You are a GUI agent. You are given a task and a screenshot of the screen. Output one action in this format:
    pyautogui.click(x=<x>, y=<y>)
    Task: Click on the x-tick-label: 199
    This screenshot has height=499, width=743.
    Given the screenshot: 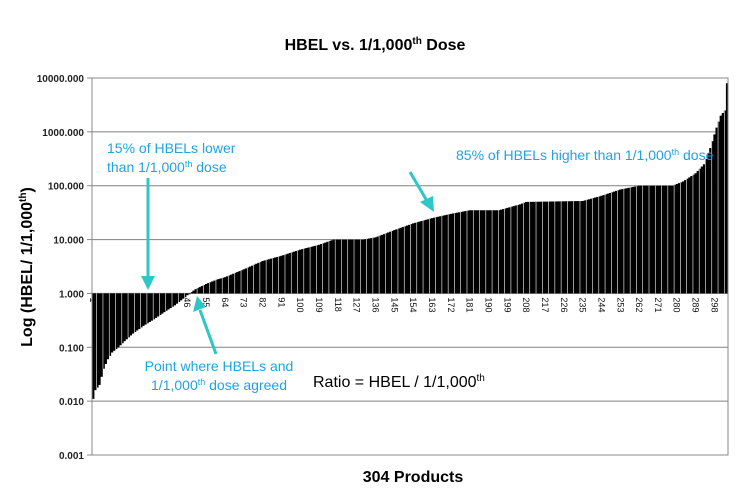 What is the action you would take?
    pyautogui.click(x=507, y=304)
    